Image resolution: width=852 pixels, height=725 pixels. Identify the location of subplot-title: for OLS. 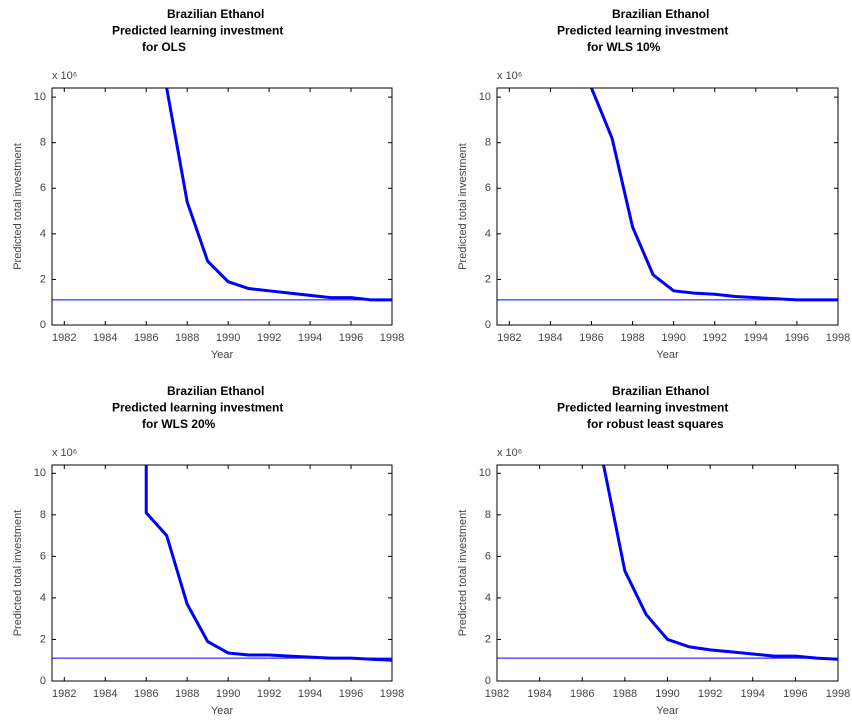
(164, 47).